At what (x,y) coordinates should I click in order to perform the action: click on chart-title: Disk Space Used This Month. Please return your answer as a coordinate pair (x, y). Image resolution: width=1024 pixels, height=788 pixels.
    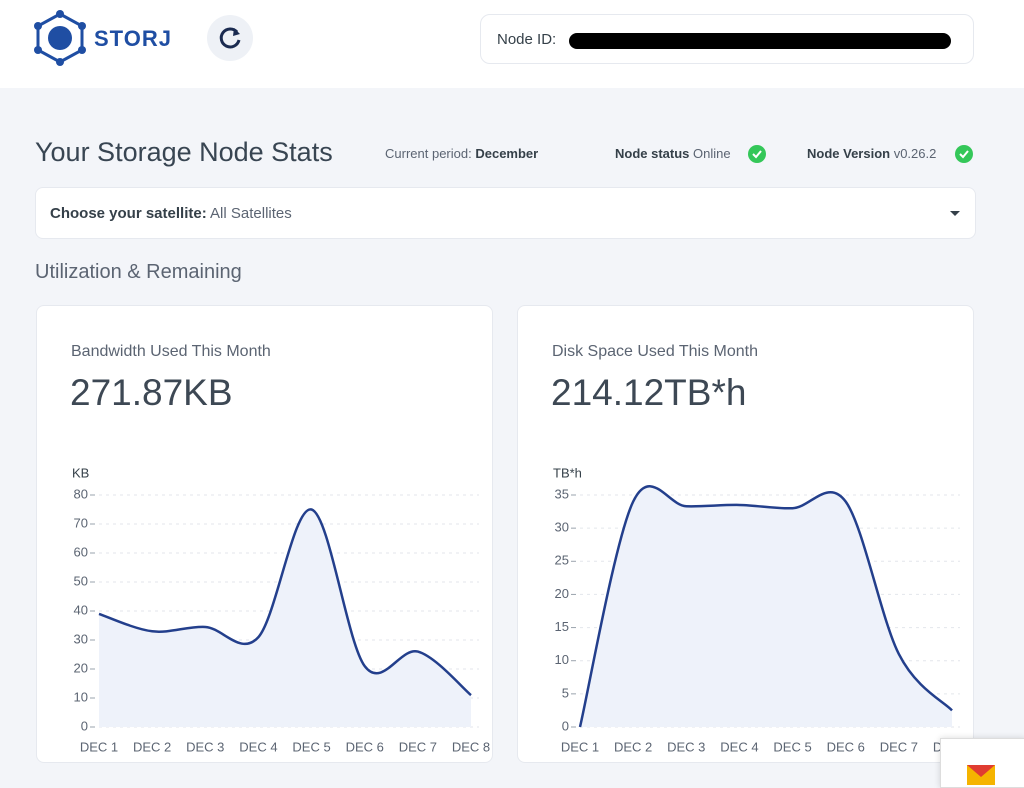
    Looking at the image, I should click on (655, 351).